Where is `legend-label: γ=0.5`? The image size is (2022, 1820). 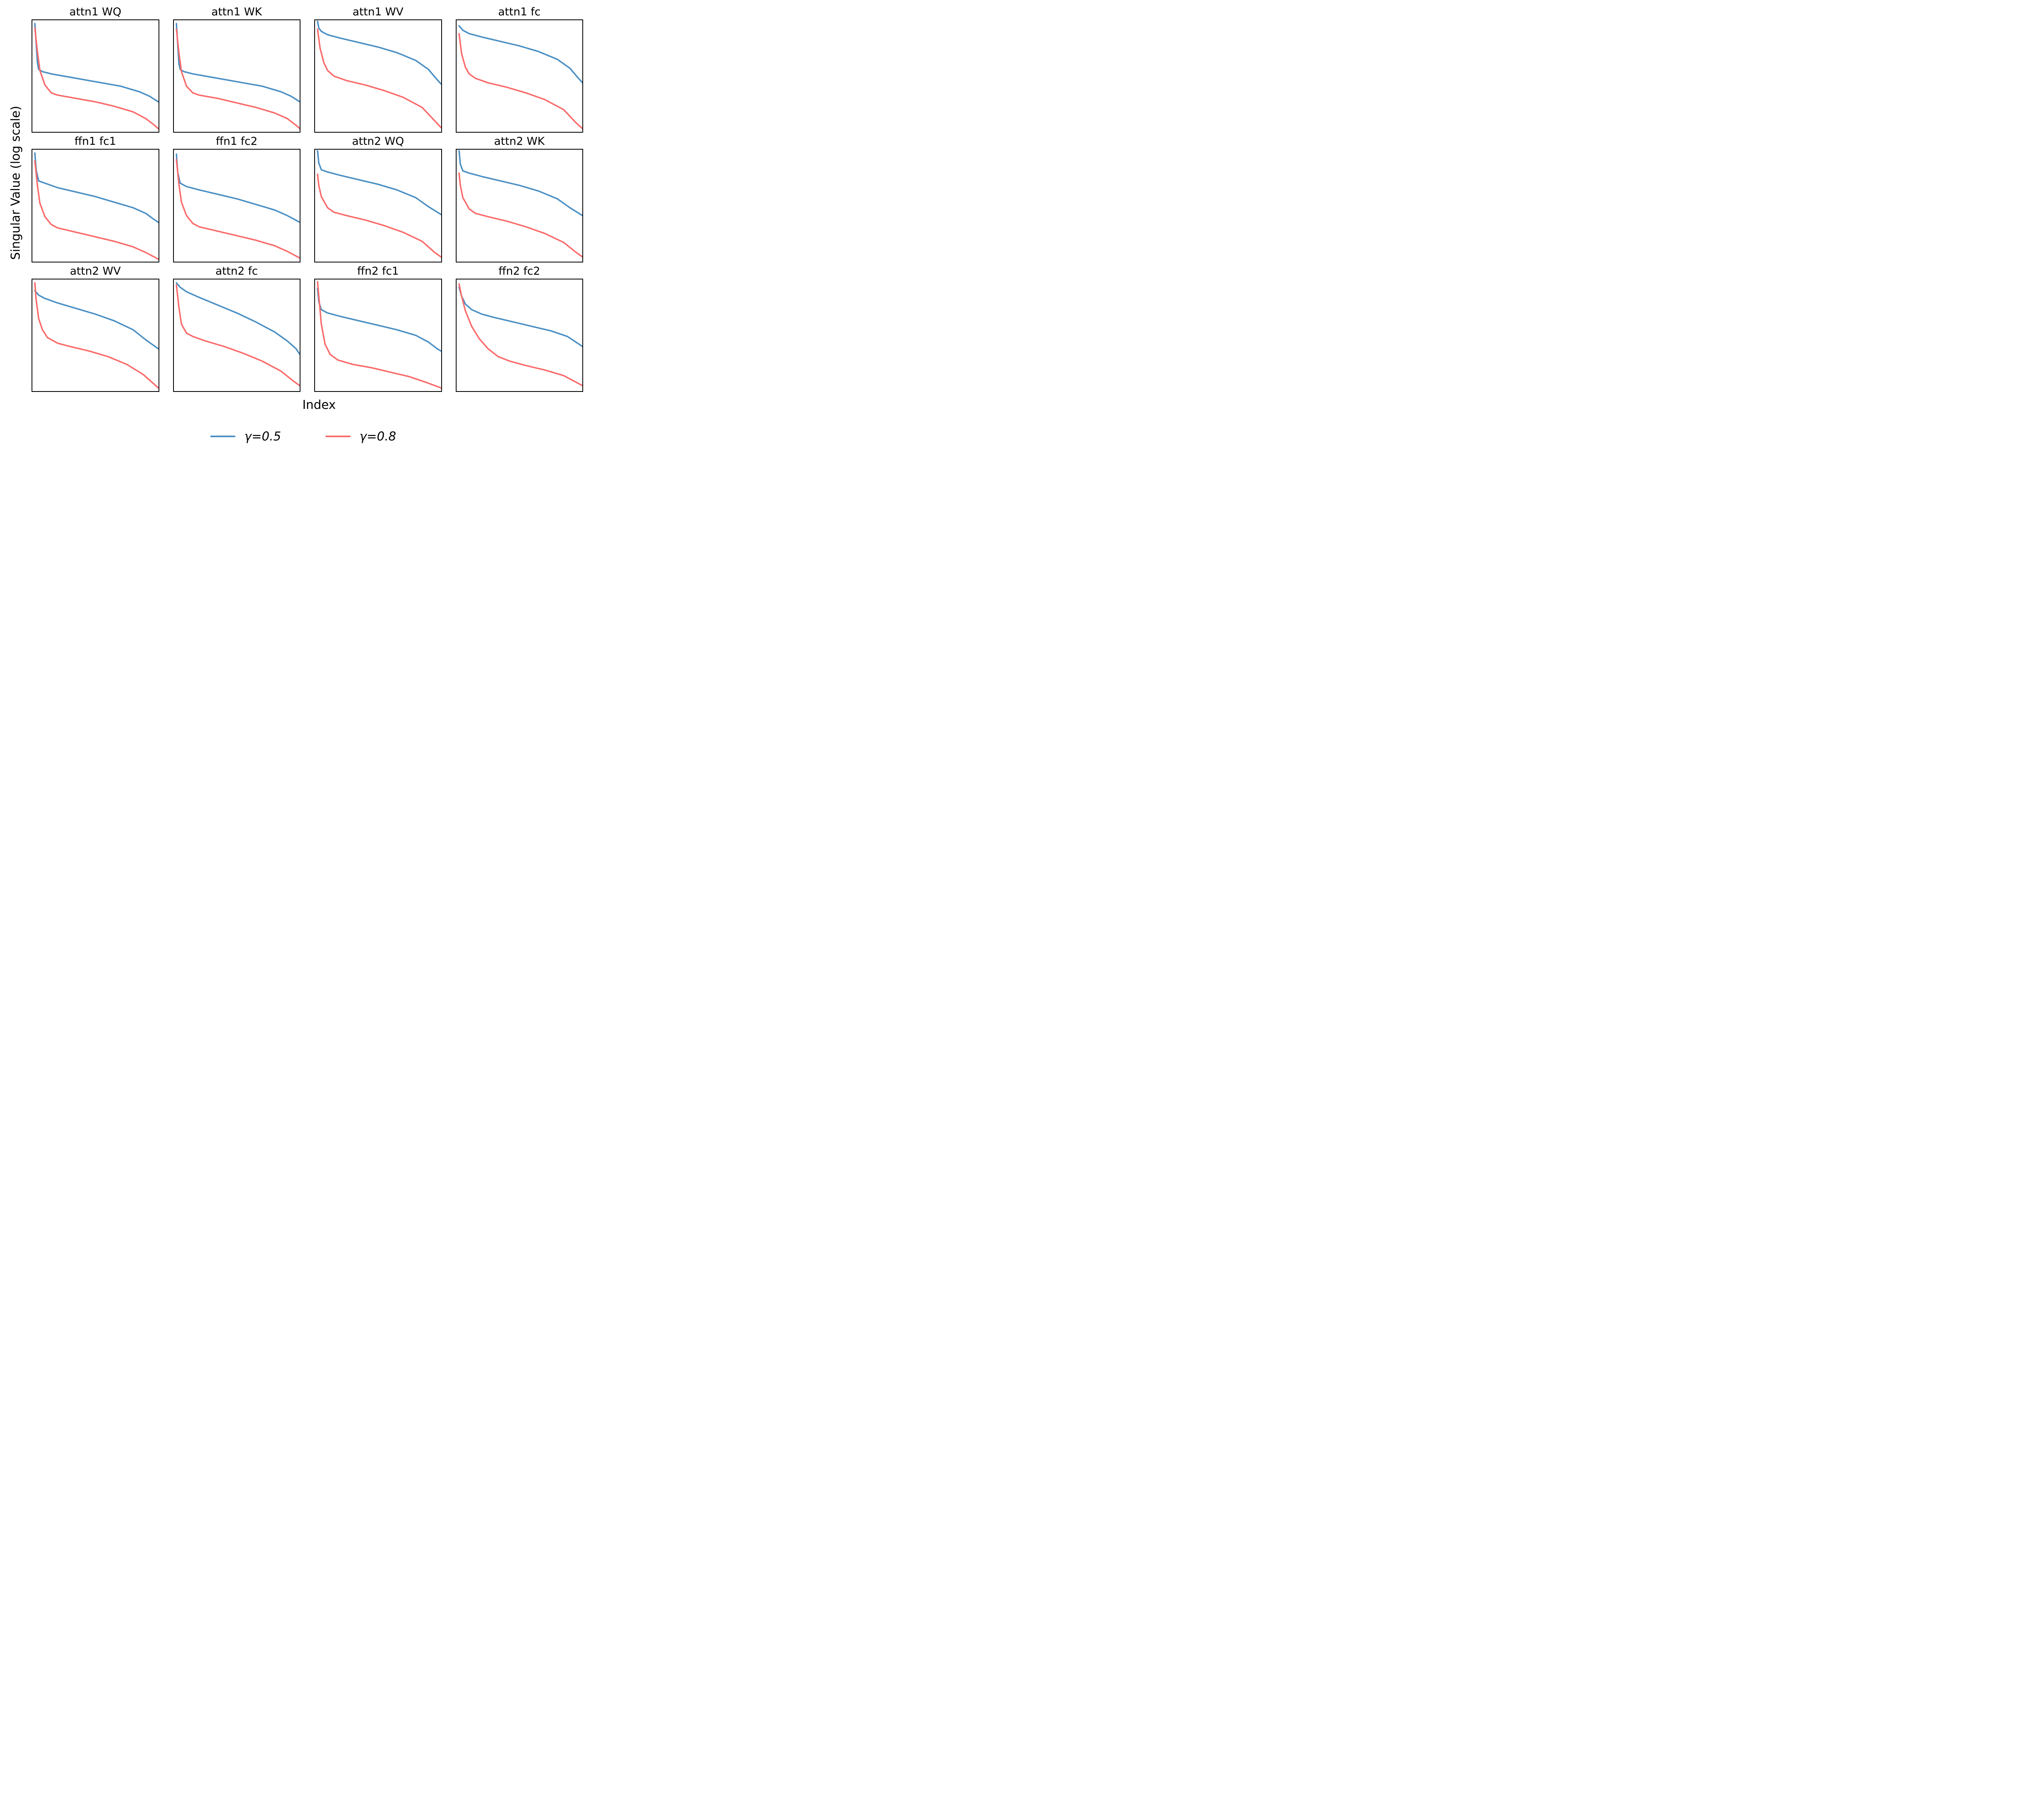
legend-label: γ=0.5 is located at coordinates (262, 437).